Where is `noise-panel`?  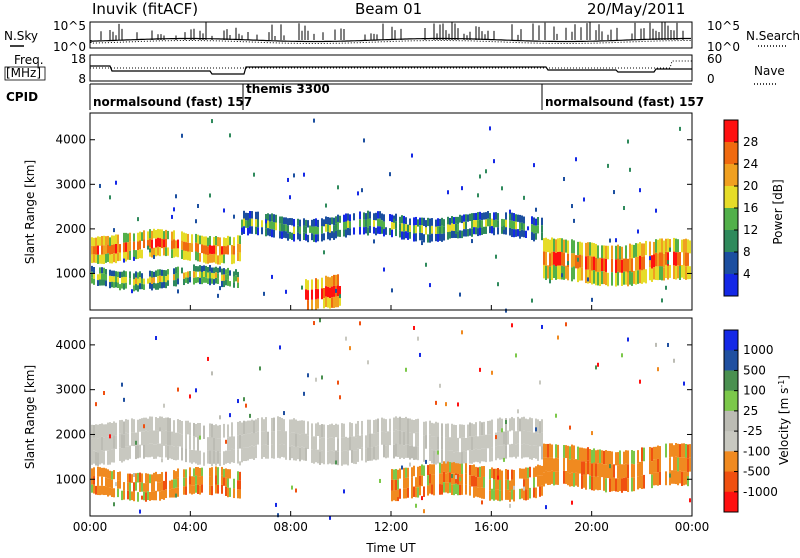 noise-panel is located at coordinates (391, 35).